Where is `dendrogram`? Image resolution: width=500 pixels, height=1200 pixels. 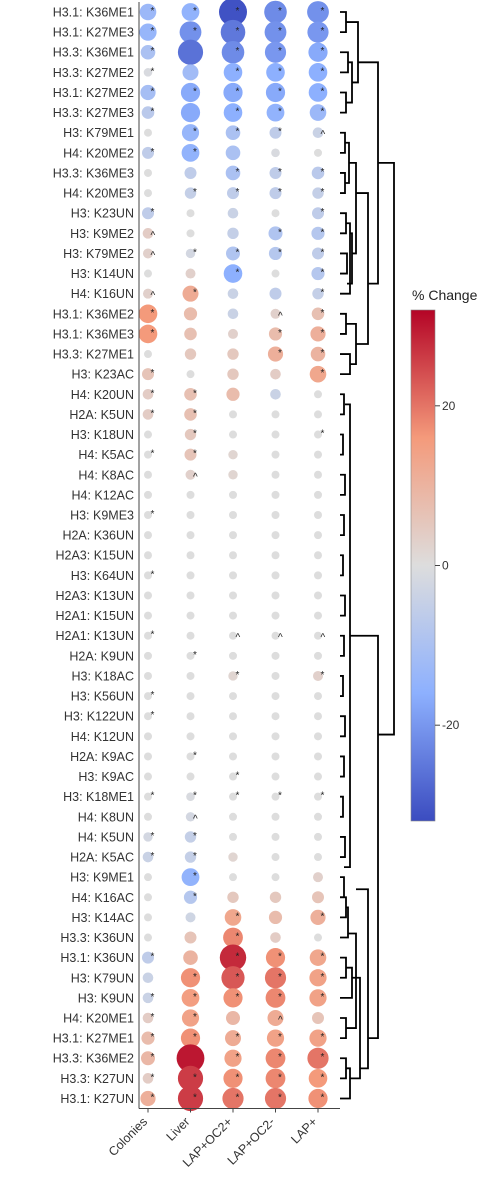 dendrogram is located at coordinates (367, 555).